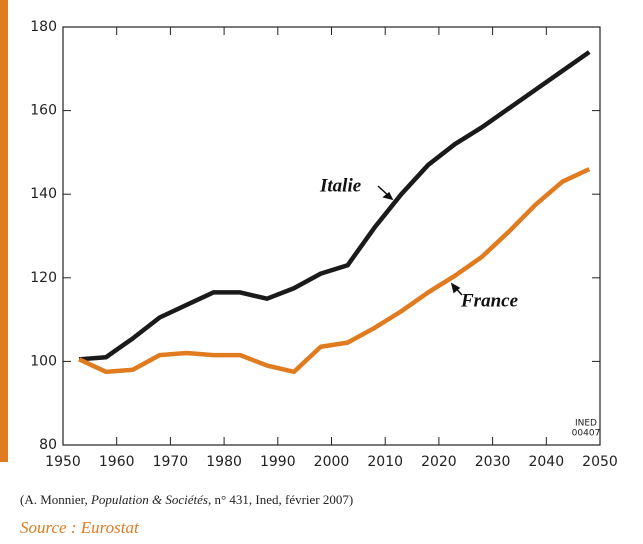  I want to click on watermark: 00407, so click(586, 434).